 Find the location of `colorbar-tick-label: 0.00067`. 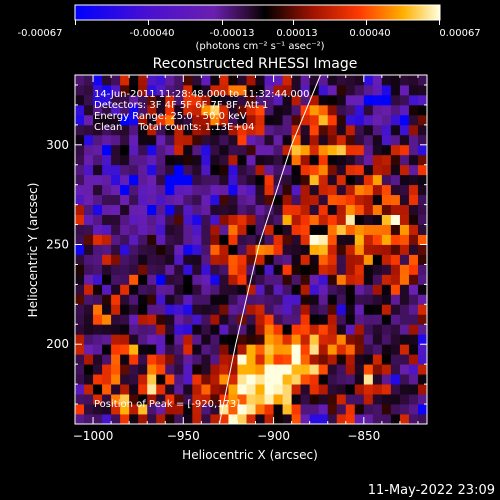

colorbar-tick-label: 0.00067 is located at coordinates (459, 33).